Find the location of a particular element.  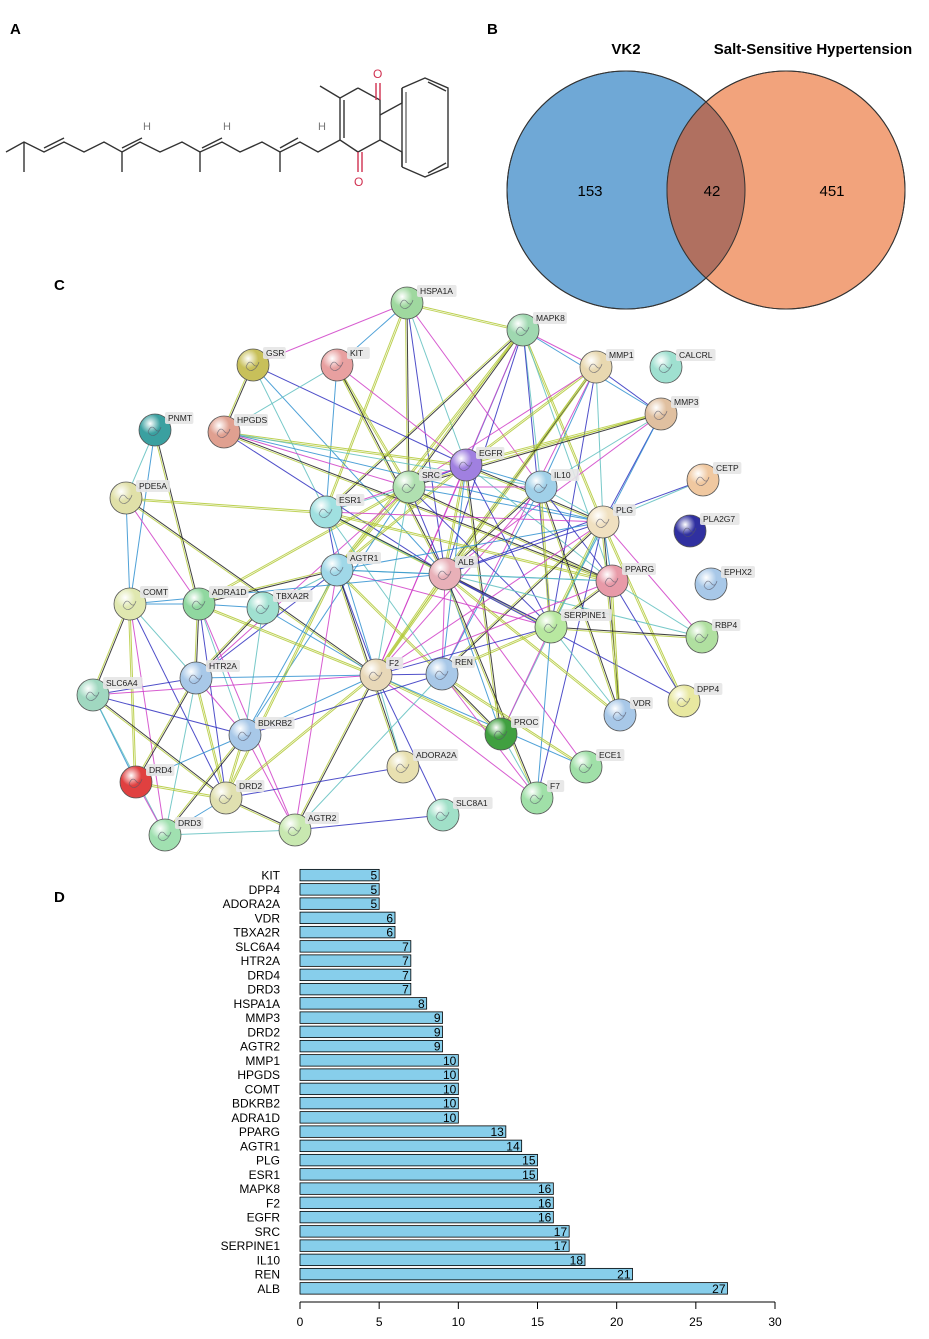

bar-category-label: MMP1 is located at coordinates (262, 1061).